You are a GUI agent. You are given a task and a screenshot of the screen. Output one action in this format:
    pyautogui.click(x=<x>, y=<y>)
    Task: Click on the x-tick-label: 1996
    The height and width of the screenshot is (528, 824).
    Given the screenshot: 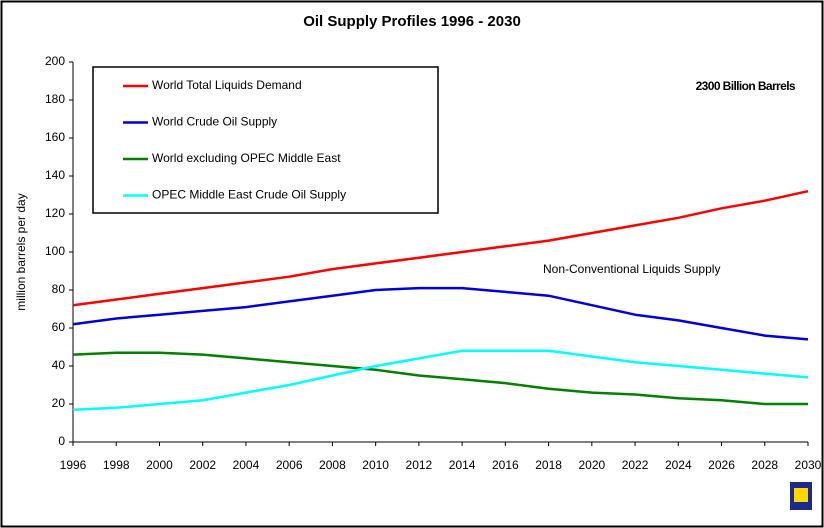 What is the action you would take?
    pyautogui.click(x=73, y=465)
    